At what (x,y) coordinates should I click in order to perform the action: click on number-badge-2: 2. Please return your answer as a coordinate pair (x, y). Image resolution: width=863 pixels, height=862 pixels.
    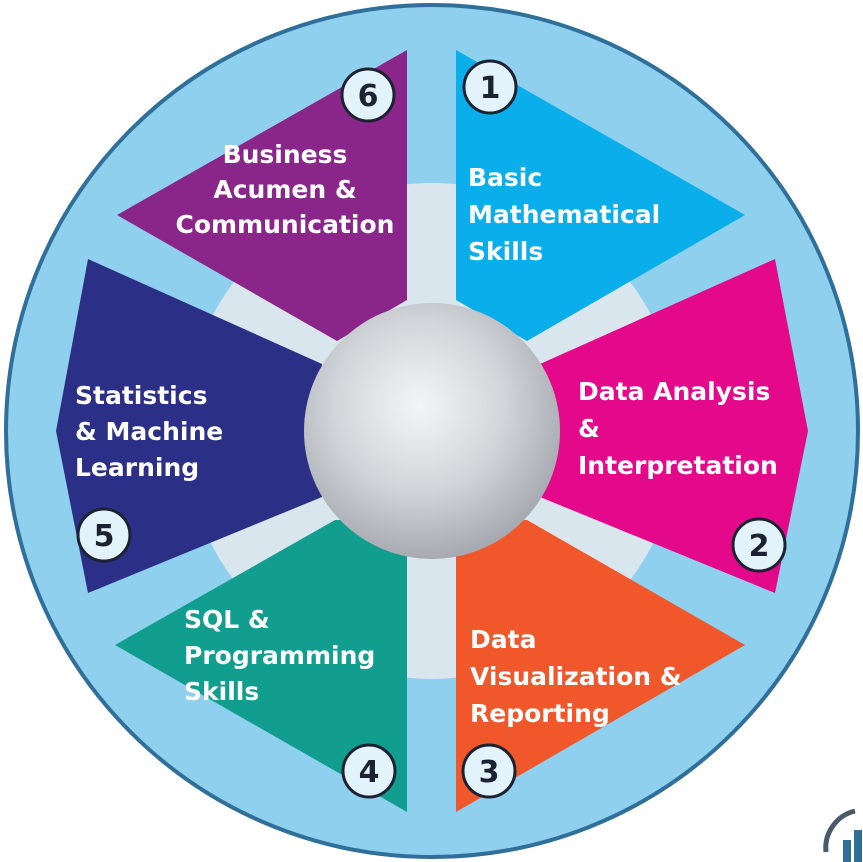
    Looking at the image, I should click on (759, 545).